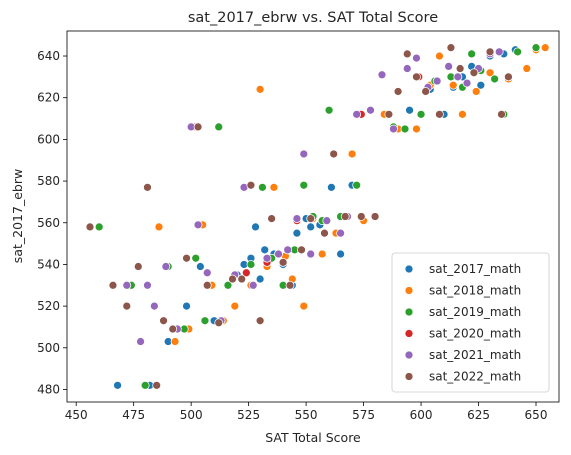 The image size is (571, 455). I want to click on x-tick-label: 450, so click(76, 415).